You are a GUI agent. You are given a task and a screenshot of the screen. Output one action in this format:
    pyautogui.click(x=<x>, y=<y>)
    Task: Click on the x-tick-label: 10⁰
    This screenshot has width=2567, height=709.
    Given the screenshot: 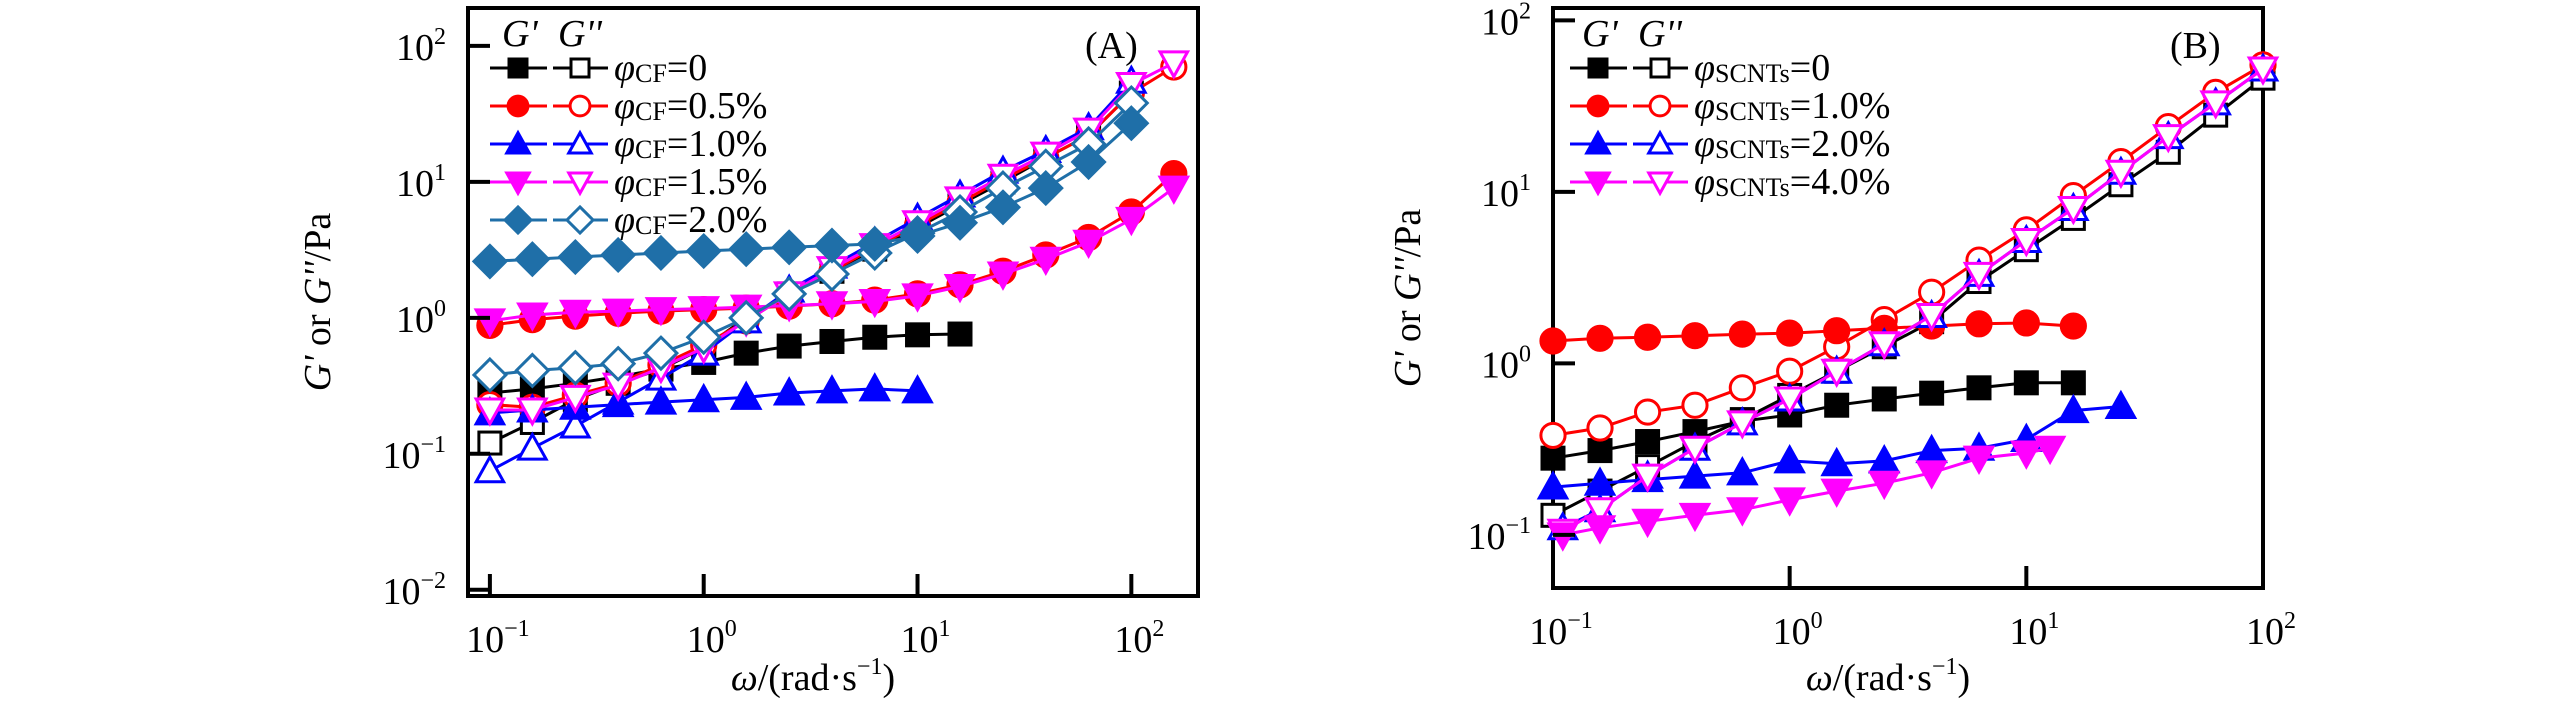 What is the action you would take?
    pyautogui.click(x=1798, y=630)
    